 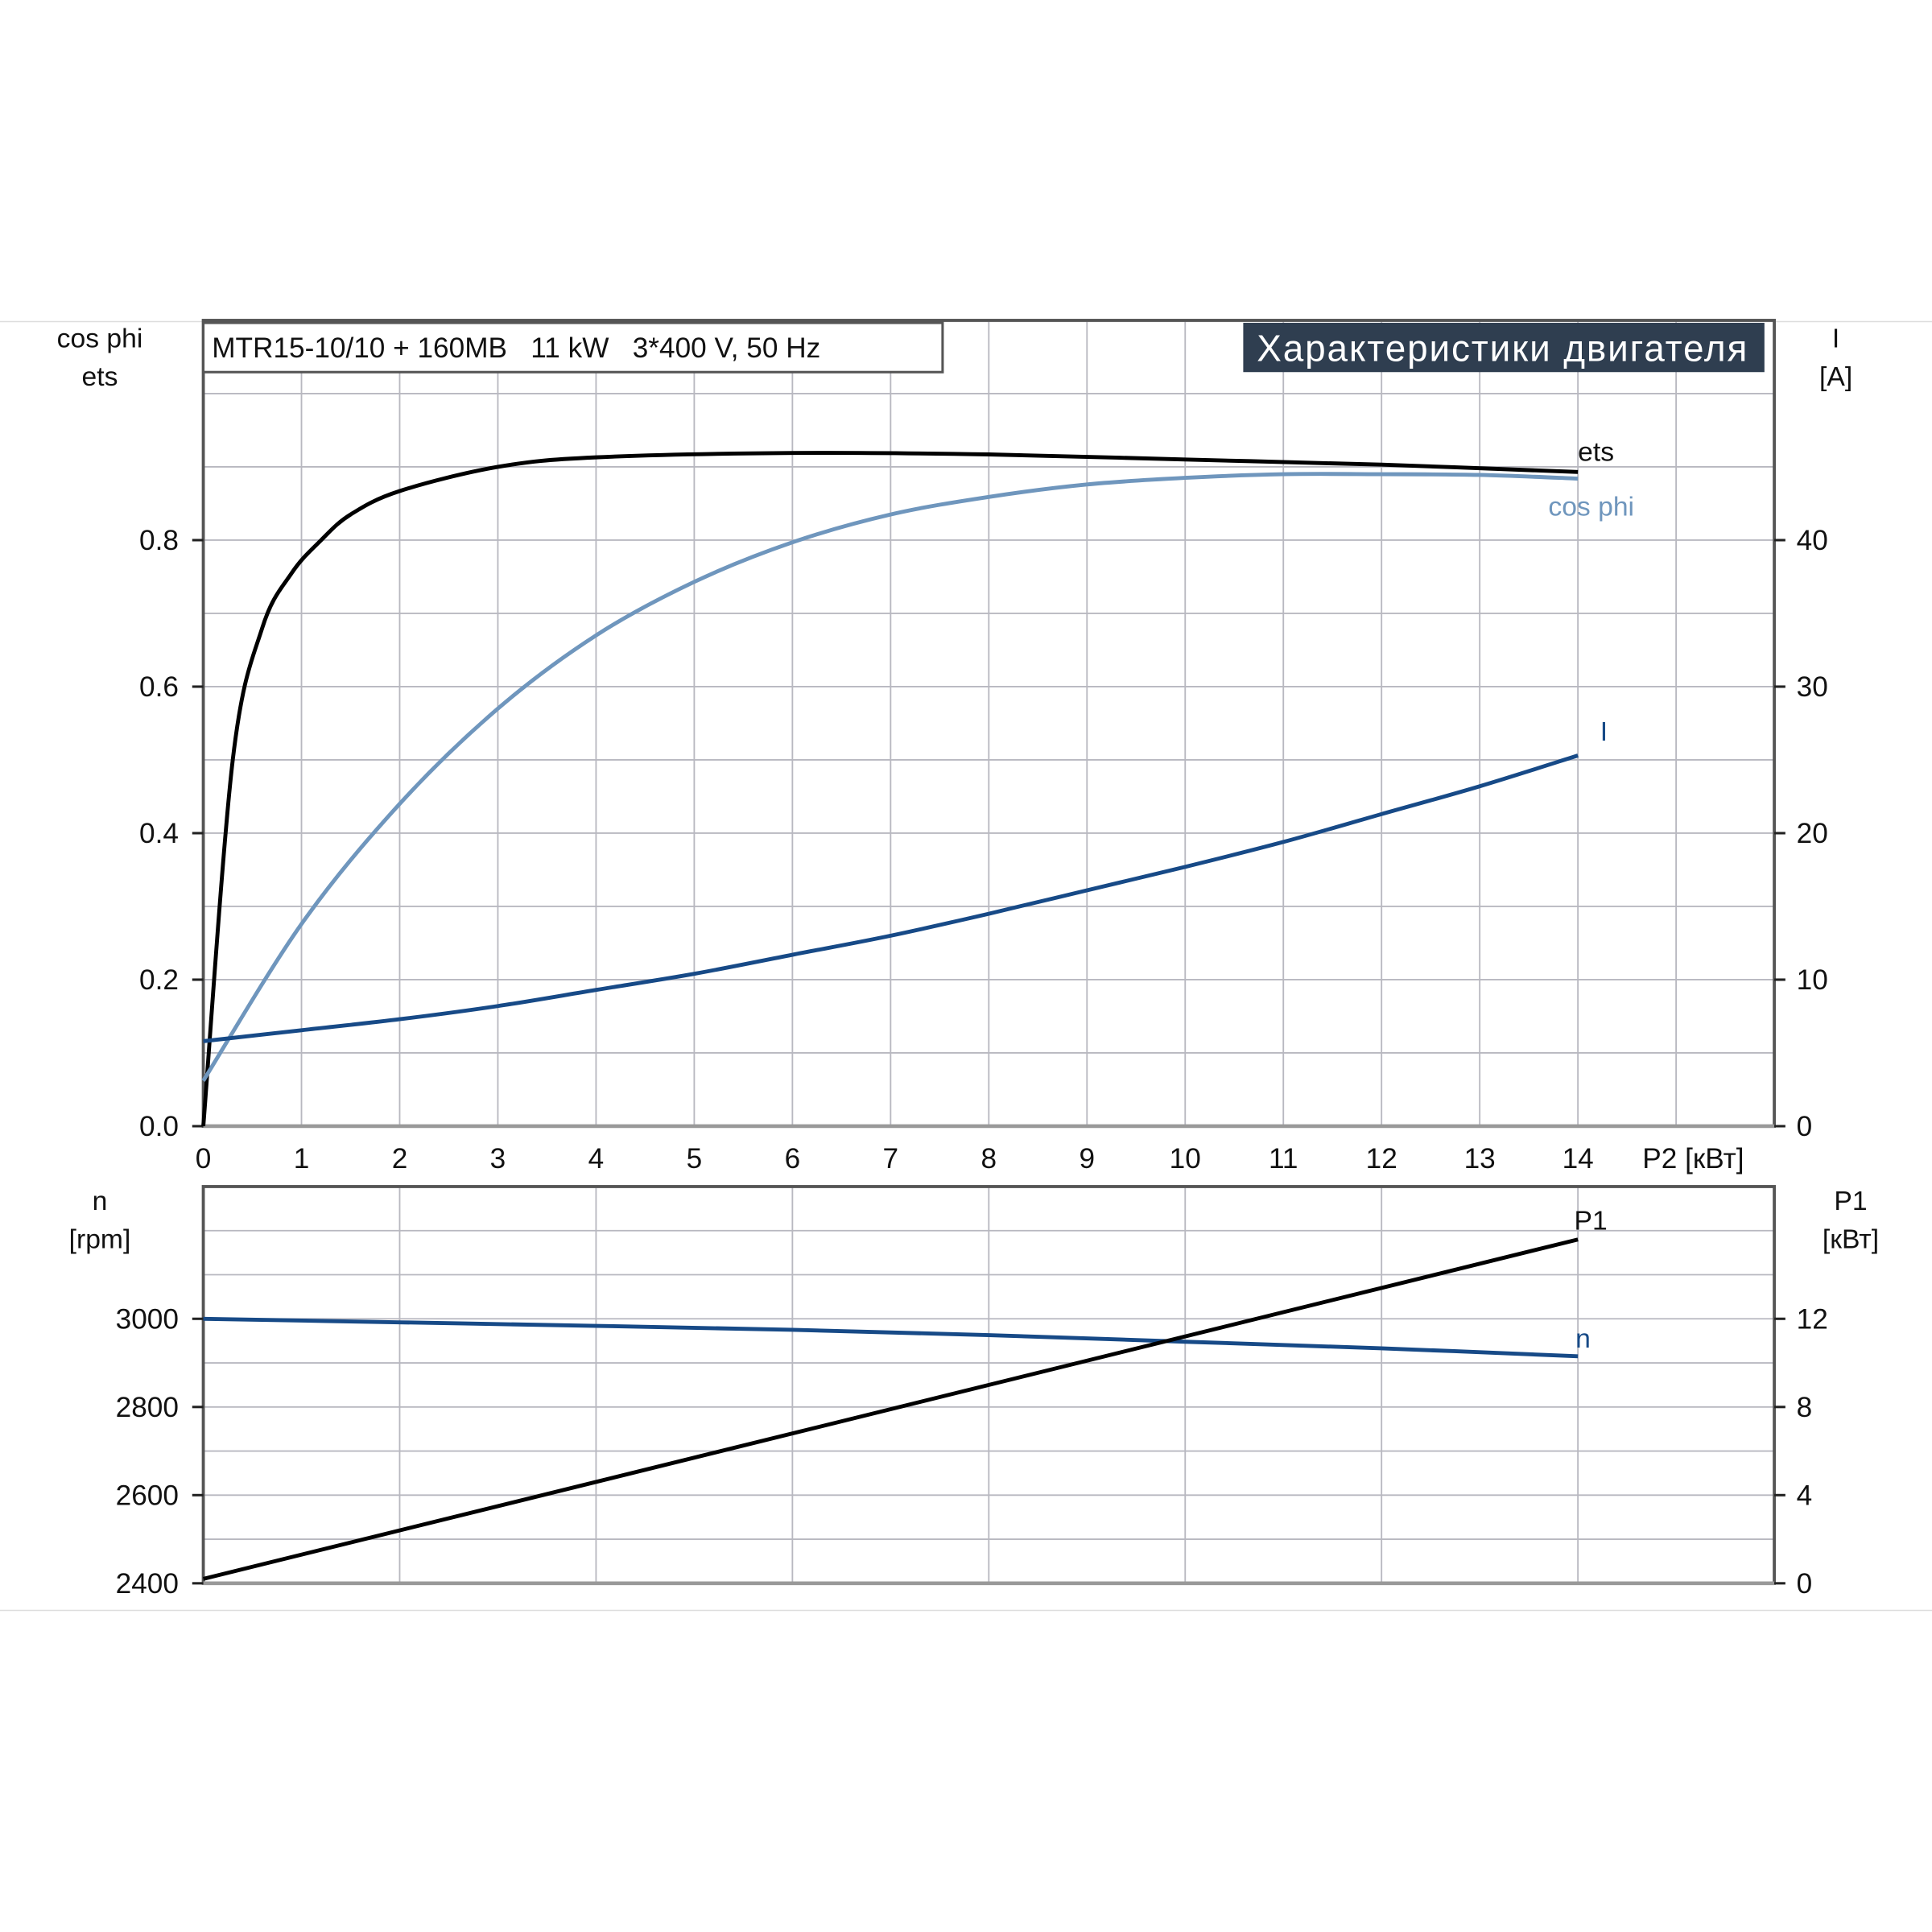 I want to click on bottom-left-axis-label-2: [rpm], so click(x=100, y=1240).